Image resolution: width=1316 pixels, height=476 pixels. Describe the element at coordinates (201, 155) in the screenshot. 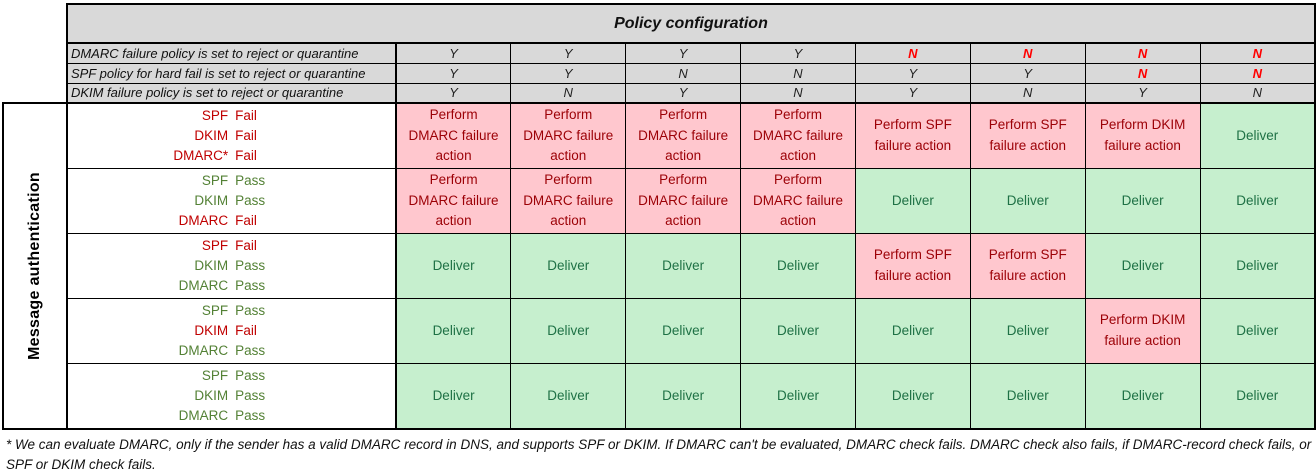

I see `check-name: DMARC*` at that location.